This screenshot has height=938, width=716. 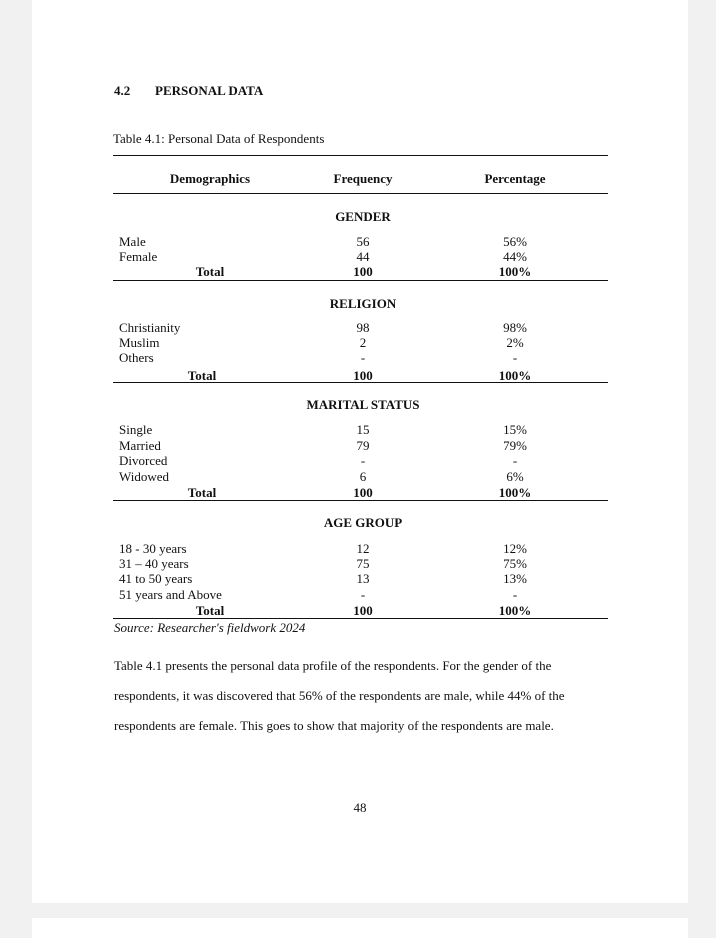 What do you see at coordinates (515, 429) in the screenshot?
I see `row-percentage: 15%` at bounding box center [515, 429].